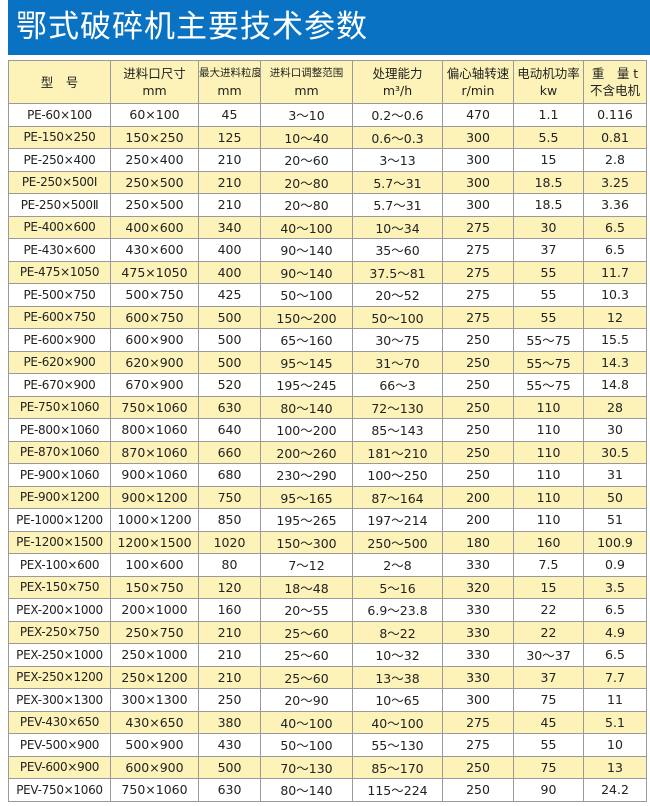 Image resolution: width=650 pixels, height=806 pixels. I want to click on table-row: PE-430×600 430×600 400 90～140 35～60 275 37 6.5, so click(327, 250).